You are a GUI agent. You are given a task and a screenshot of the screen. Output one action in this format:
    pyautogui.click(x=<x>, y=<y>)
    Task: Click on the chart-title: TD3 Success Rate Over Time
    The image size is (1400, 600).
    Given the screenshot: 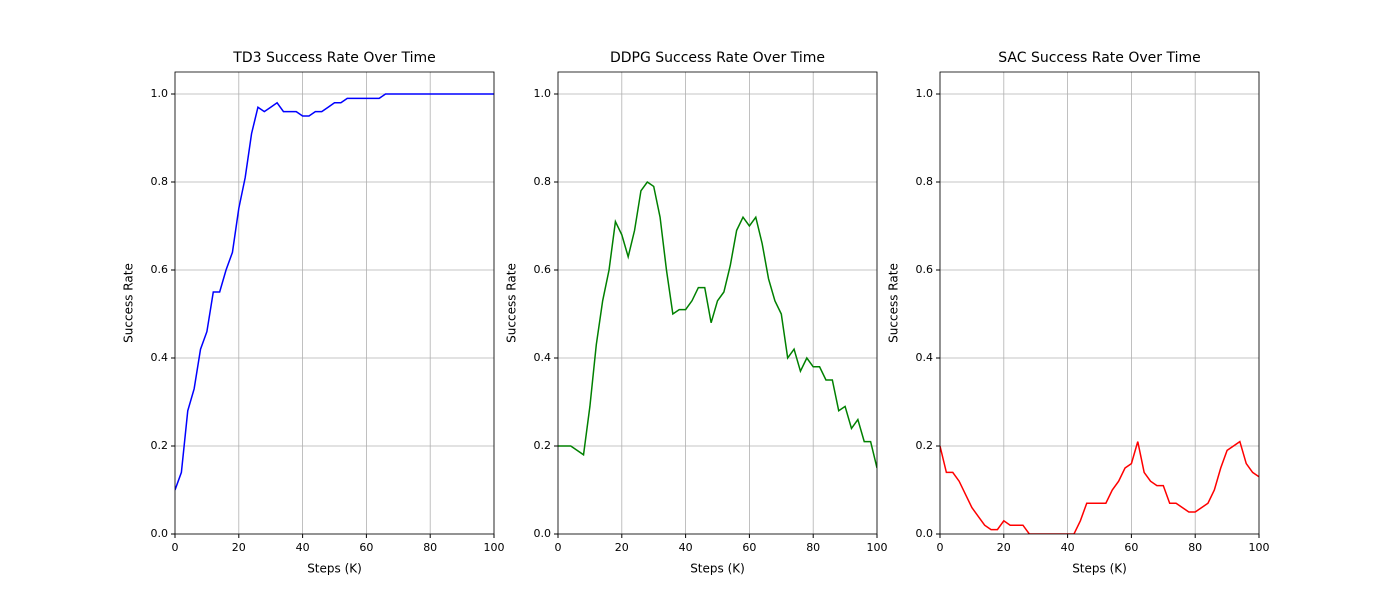 What is the action you would take?
    pyautogui.click(x=333, y=58)
    